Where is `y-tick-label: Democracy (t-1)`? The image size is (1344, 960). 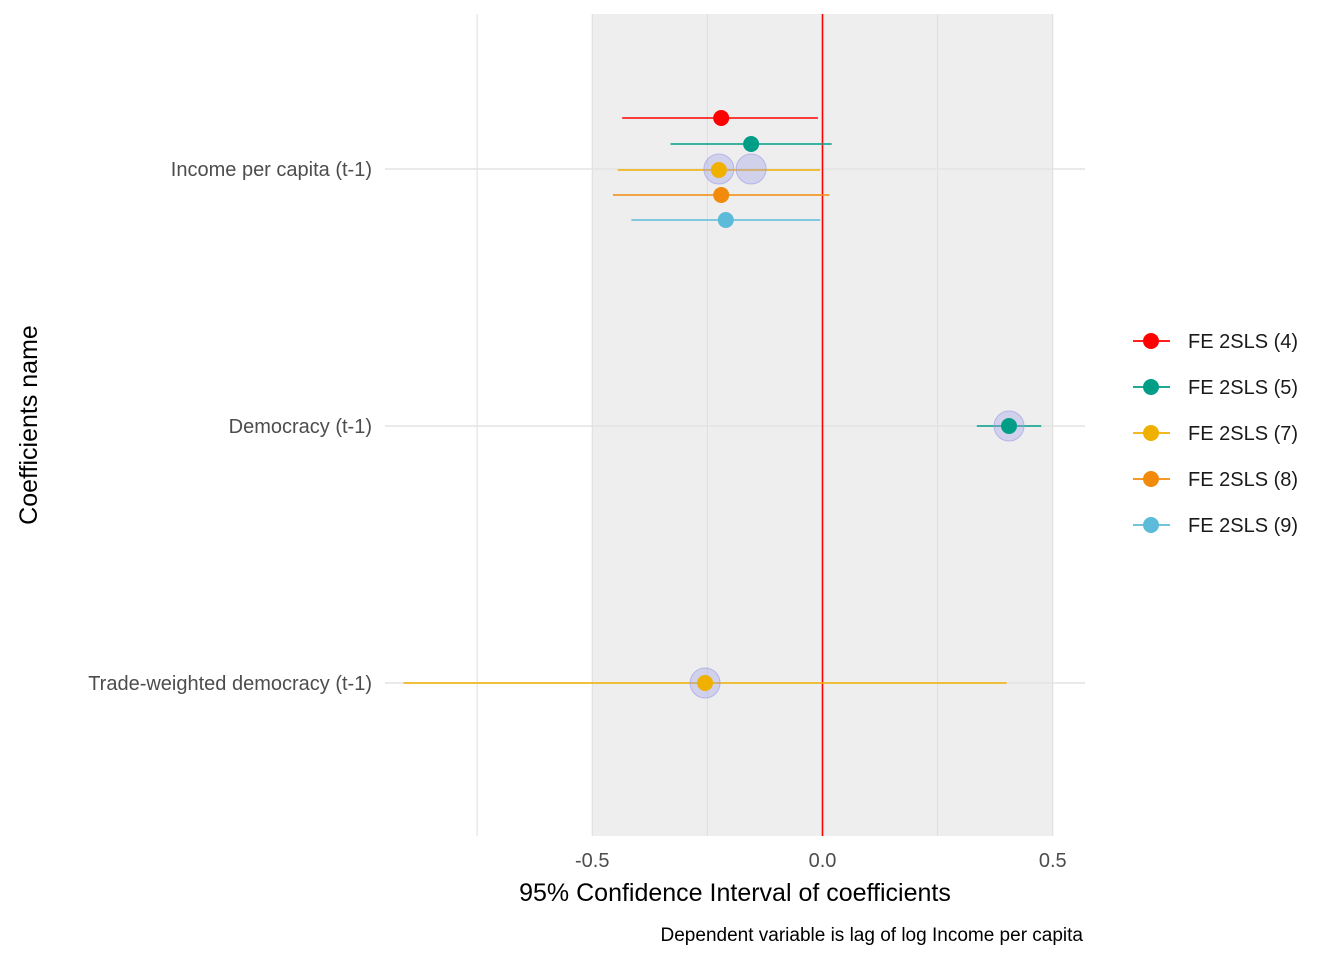 y-tick-label: Democracy (t-1) is located at coordinates (300, 427).